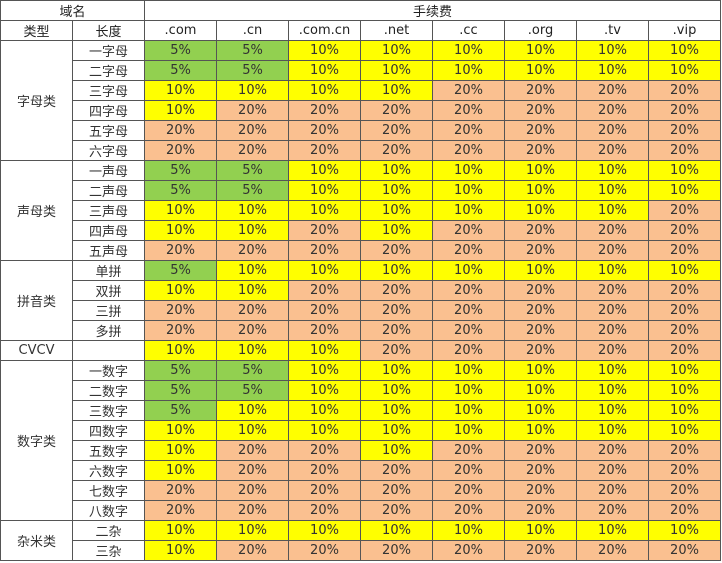 Image resolution: width=722 pixels, height=563 pixels. Describe the element at coordinates (108, 470) in the screenshot. I see `length-cell: 六数字` at that location.